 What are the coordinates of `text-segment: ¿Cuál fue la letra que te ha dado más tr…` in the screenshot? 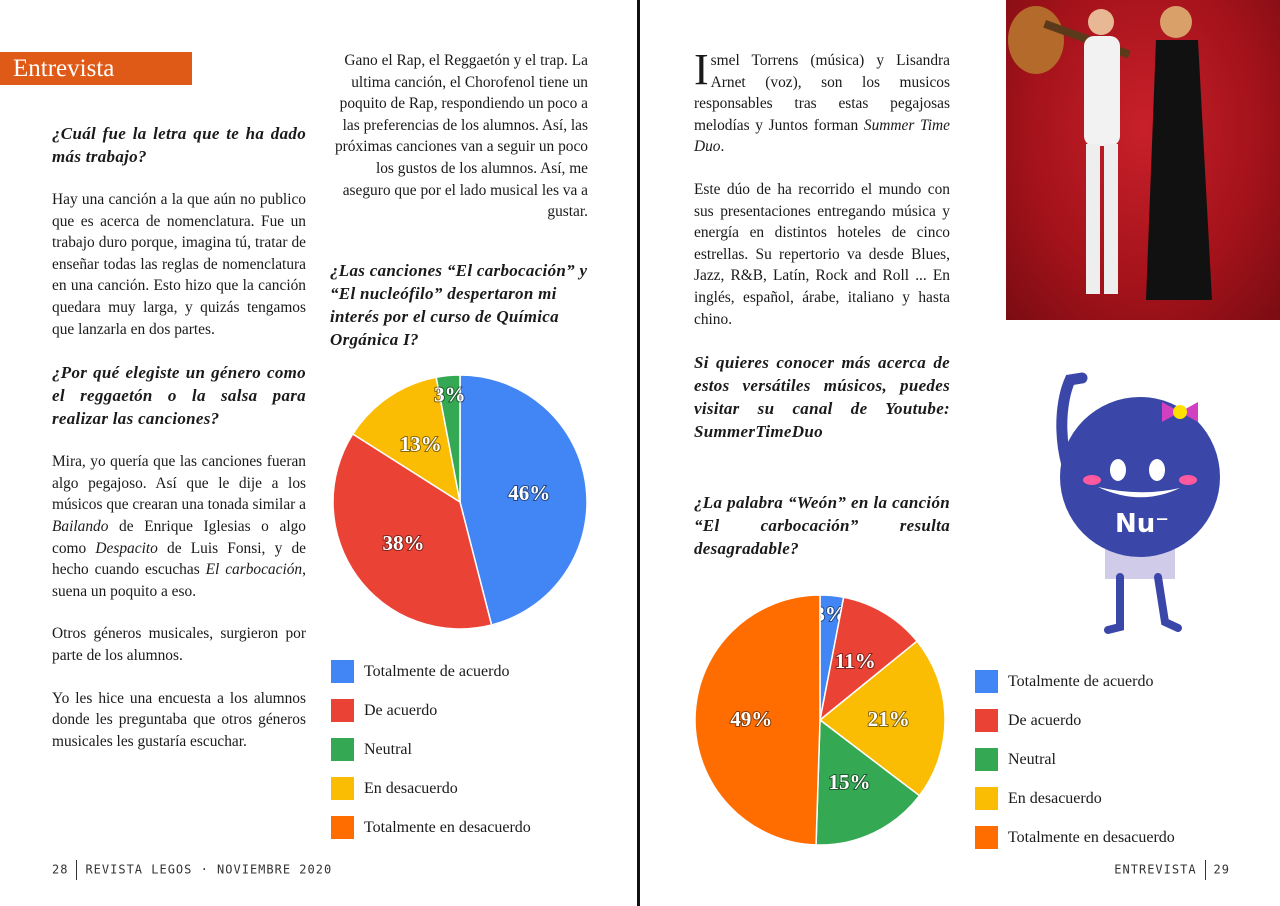 It's located at (179, 145).